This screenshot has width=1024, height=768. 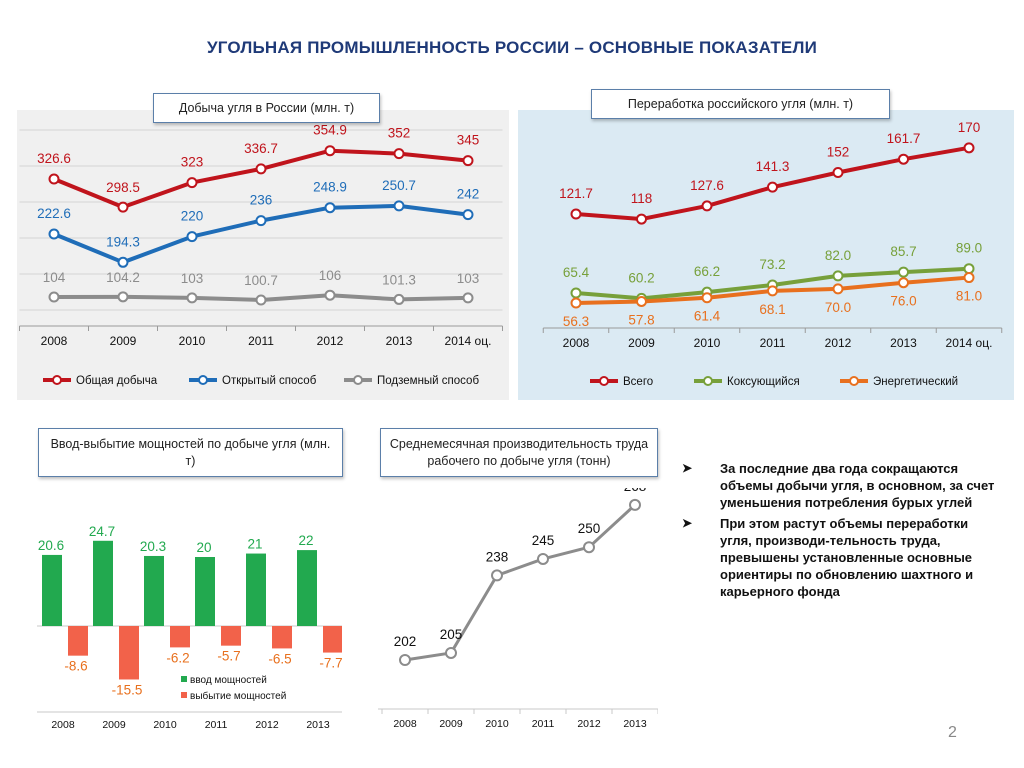 What do you see at coordinates (330, 663) in the screenshot?
I see `capacity-out-label: -7.7` at bounding box center [330, 663].